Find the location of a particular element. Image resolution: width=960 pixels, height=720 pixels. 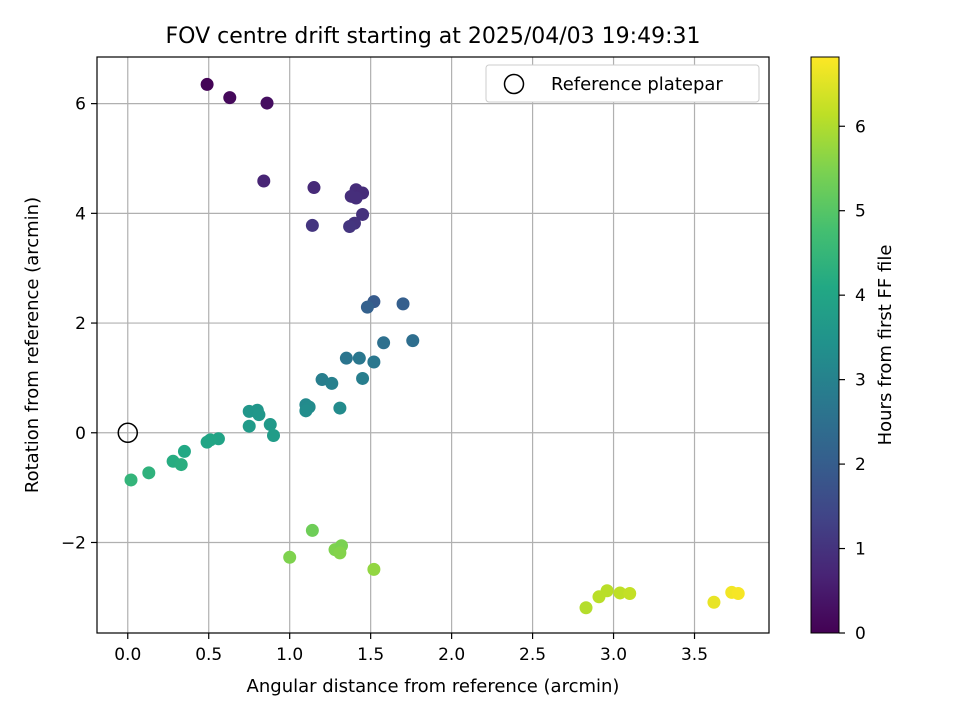

x-tick-label: 0.5 is located at coordinates (208, 655).